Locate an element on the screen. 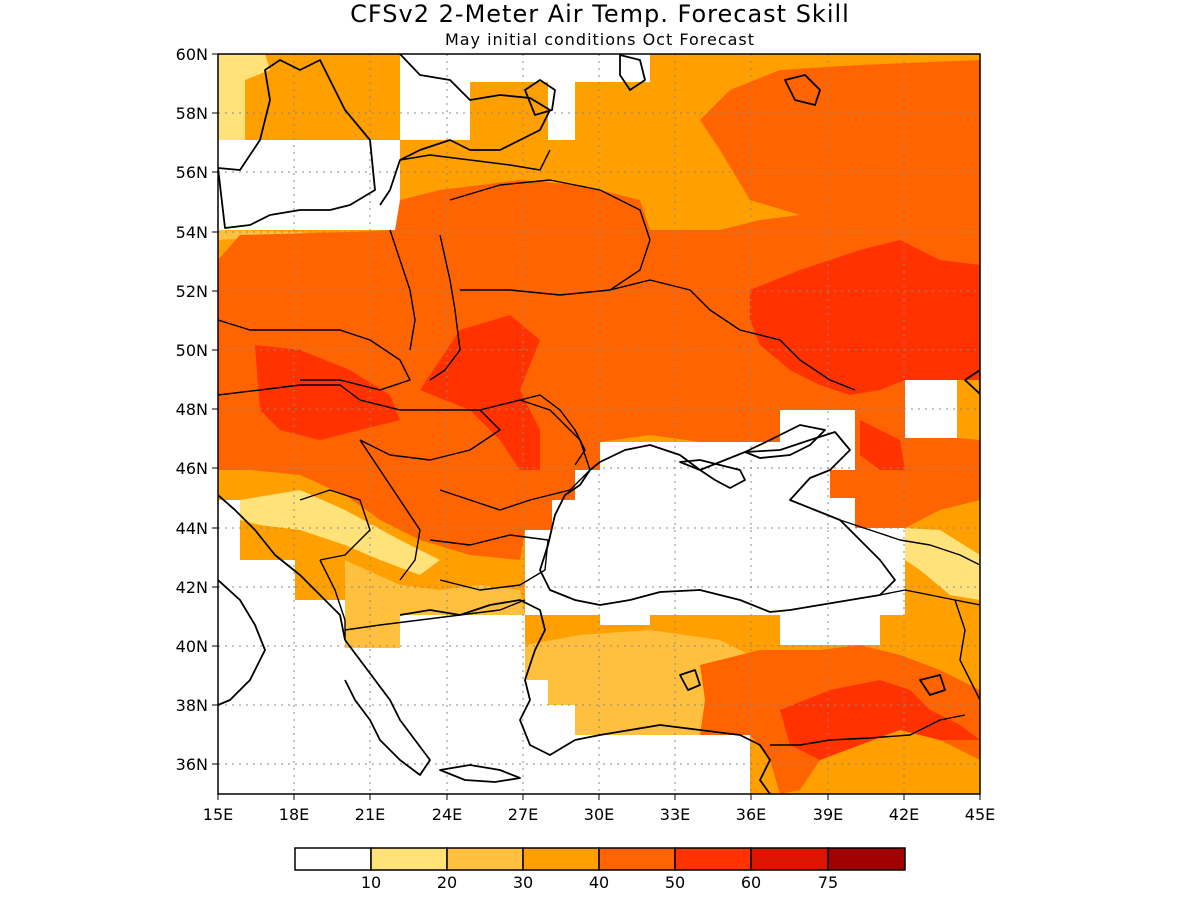  lat-label: 54N is located at coordinates (192, 232).